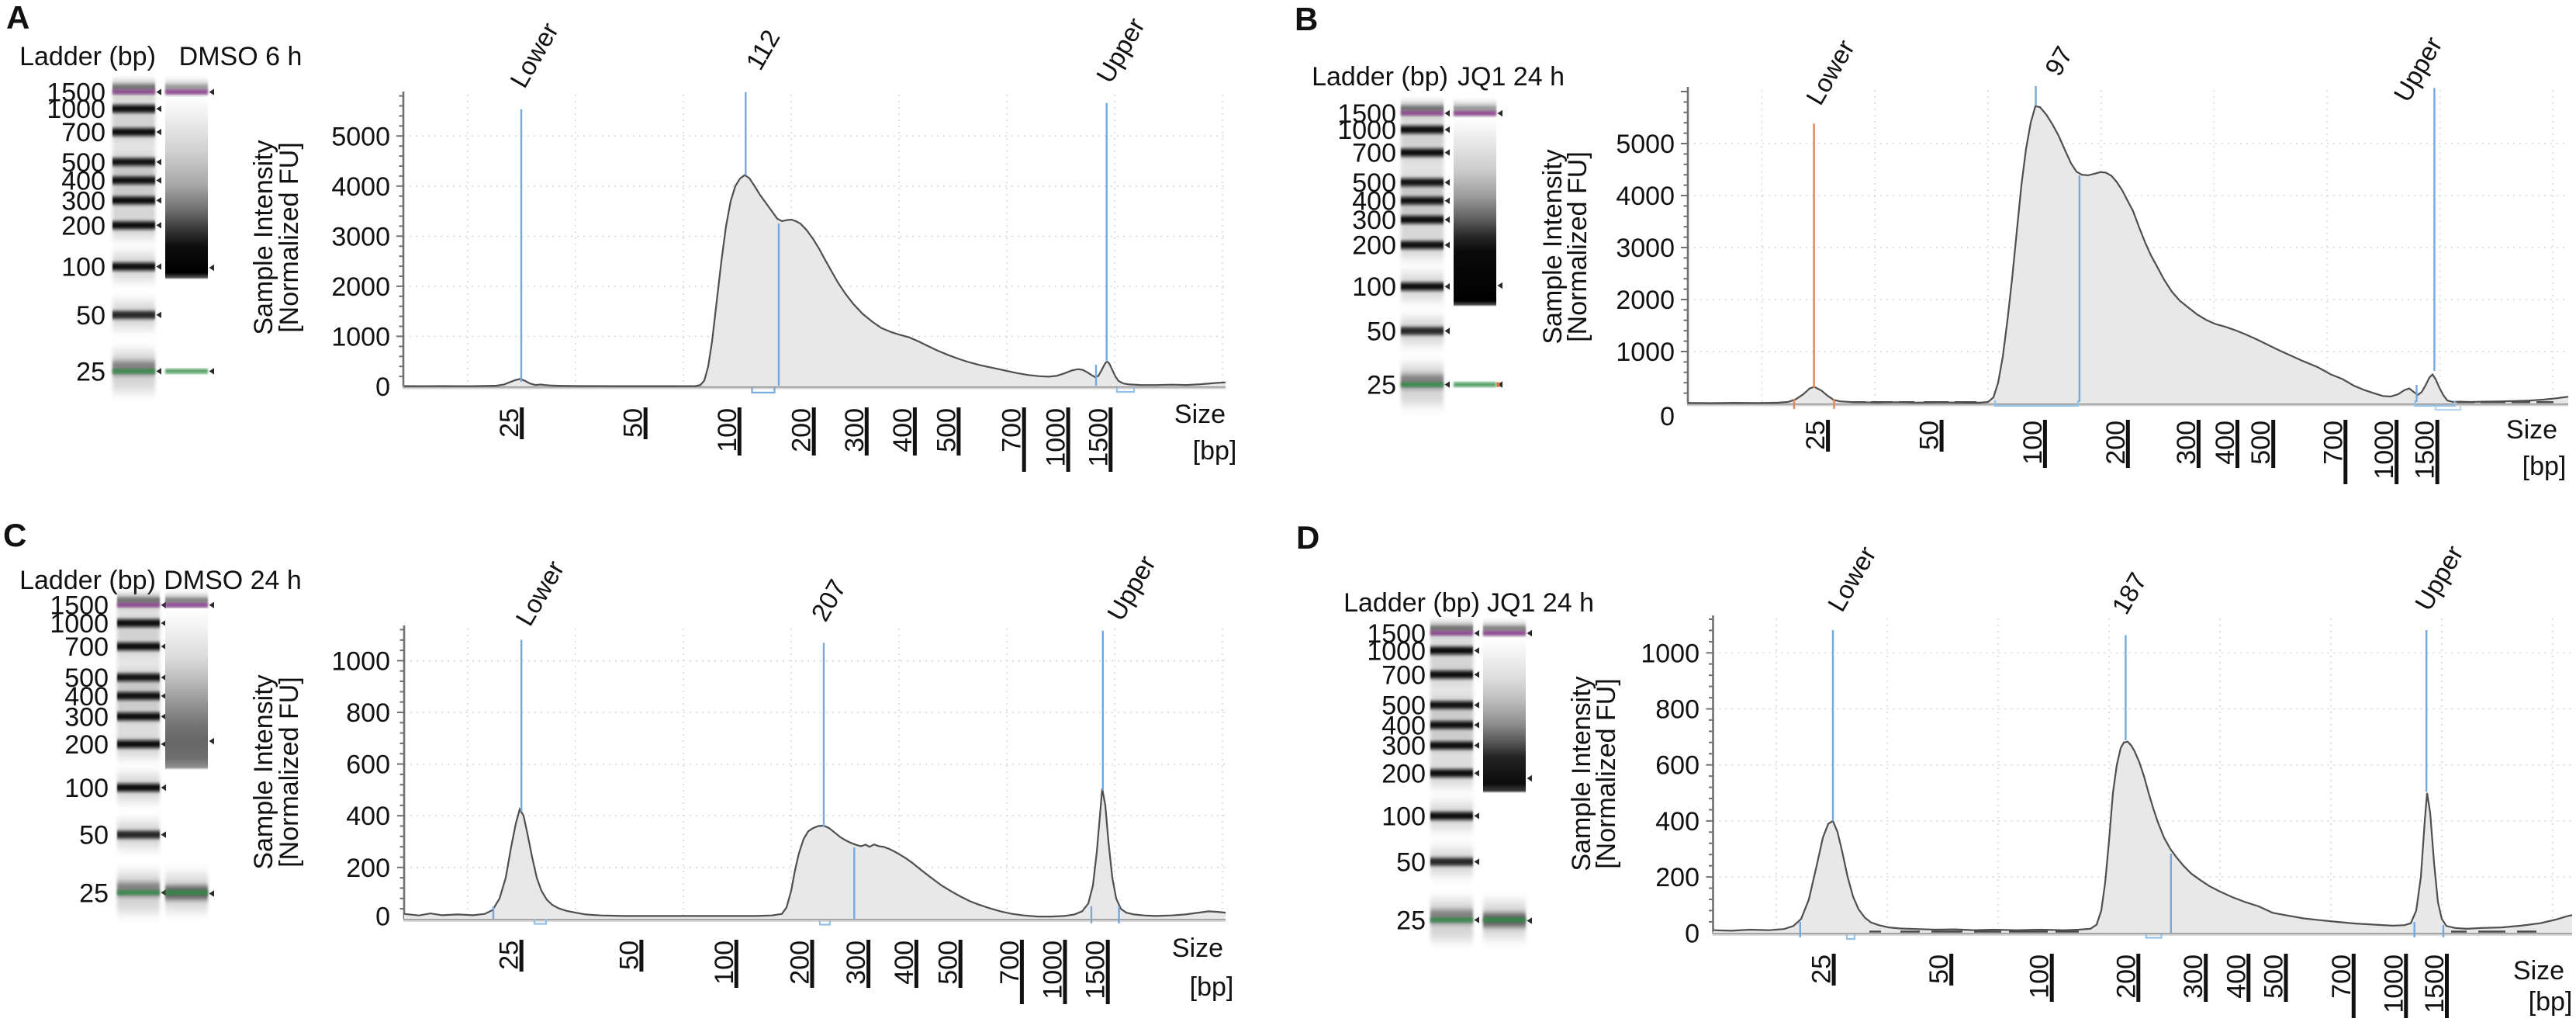 The image size is (2576, 1022). Describe the element at coordinates (1645, 248) in the screenshot. I see `svg-text: 3000` at that location.